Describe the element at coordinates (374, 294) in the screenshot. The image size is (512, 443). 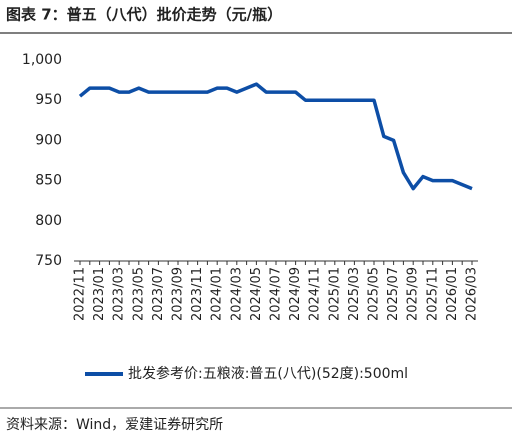
I see `x-tick-label: 2025/05` at that location.